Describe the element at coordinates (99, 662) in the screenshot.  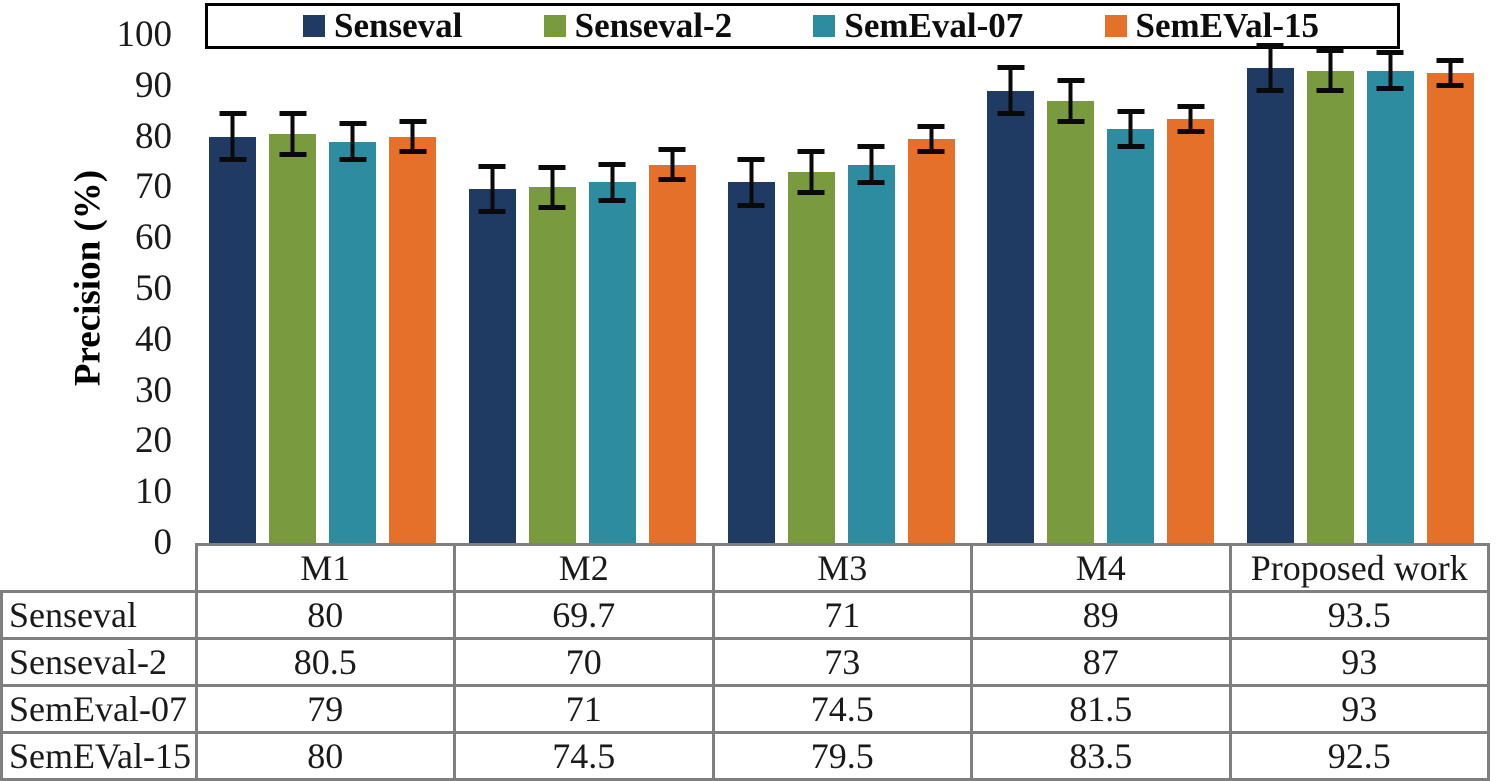
I see `row-label-senseval-2: Senseval-2` at that location.